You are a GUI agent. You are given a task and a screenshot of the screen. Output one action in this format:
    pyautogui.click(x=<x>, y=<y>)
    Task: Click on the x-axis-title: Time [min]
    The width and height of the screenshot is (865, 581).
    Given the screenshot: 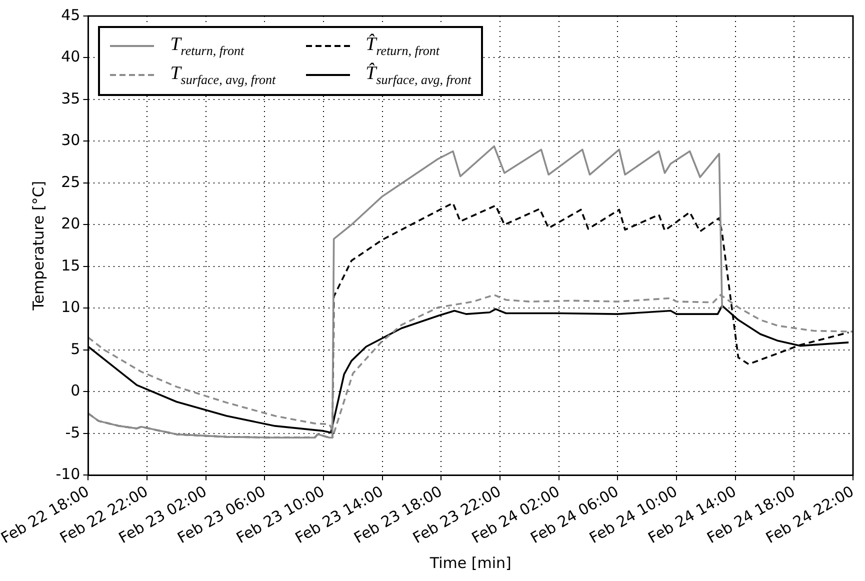 What is the action you would take?
    pyautogui.click(x=470, y=563)
    